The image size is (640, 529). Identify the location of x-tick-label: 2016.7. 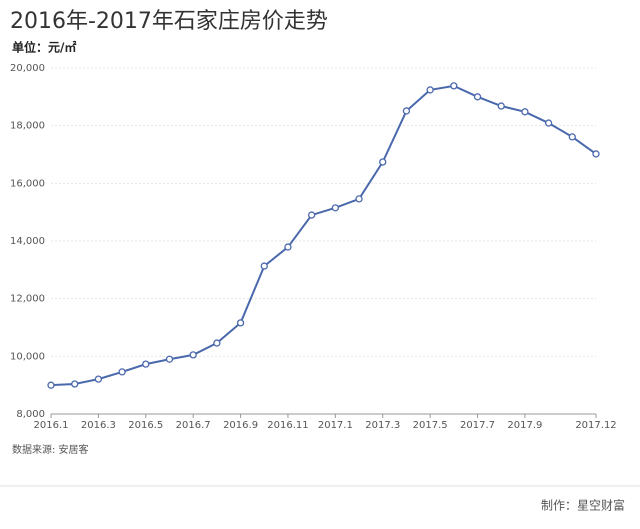
(193, 425).